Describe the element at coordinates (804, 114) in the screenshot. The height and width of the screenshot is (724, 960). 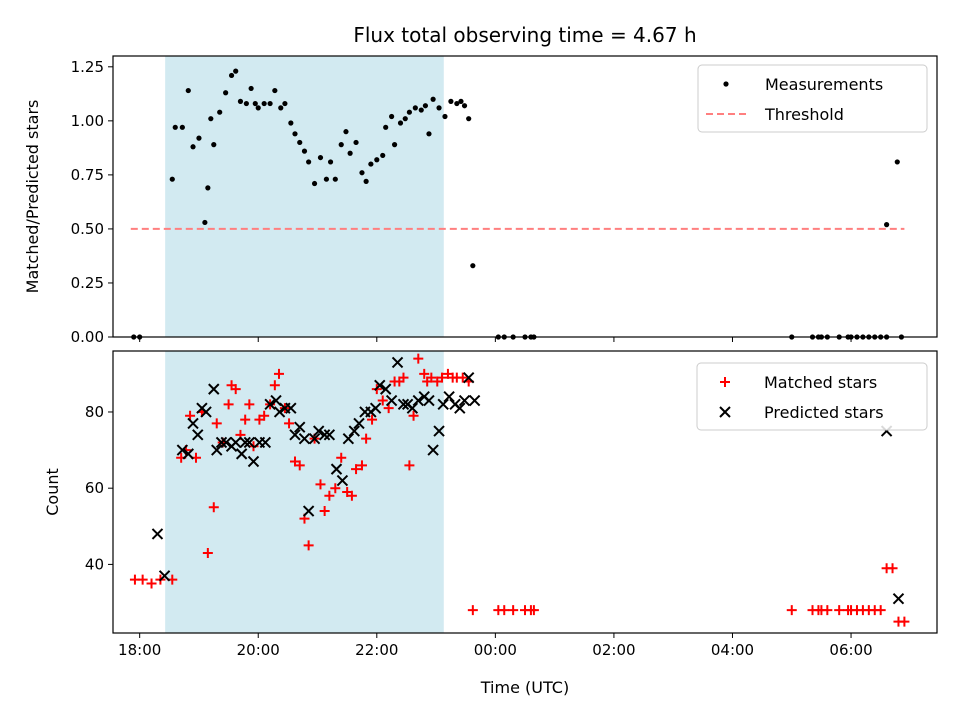
I see `legend-label: Threshold` at that location.